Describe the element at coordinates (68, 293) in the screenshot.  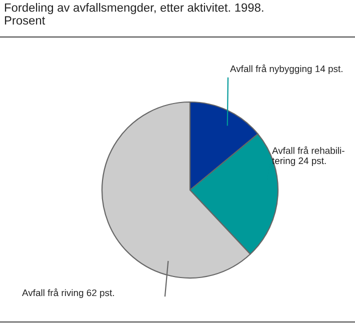
I see `slice-label: Avfall frå riving 62 pst.` at that location.